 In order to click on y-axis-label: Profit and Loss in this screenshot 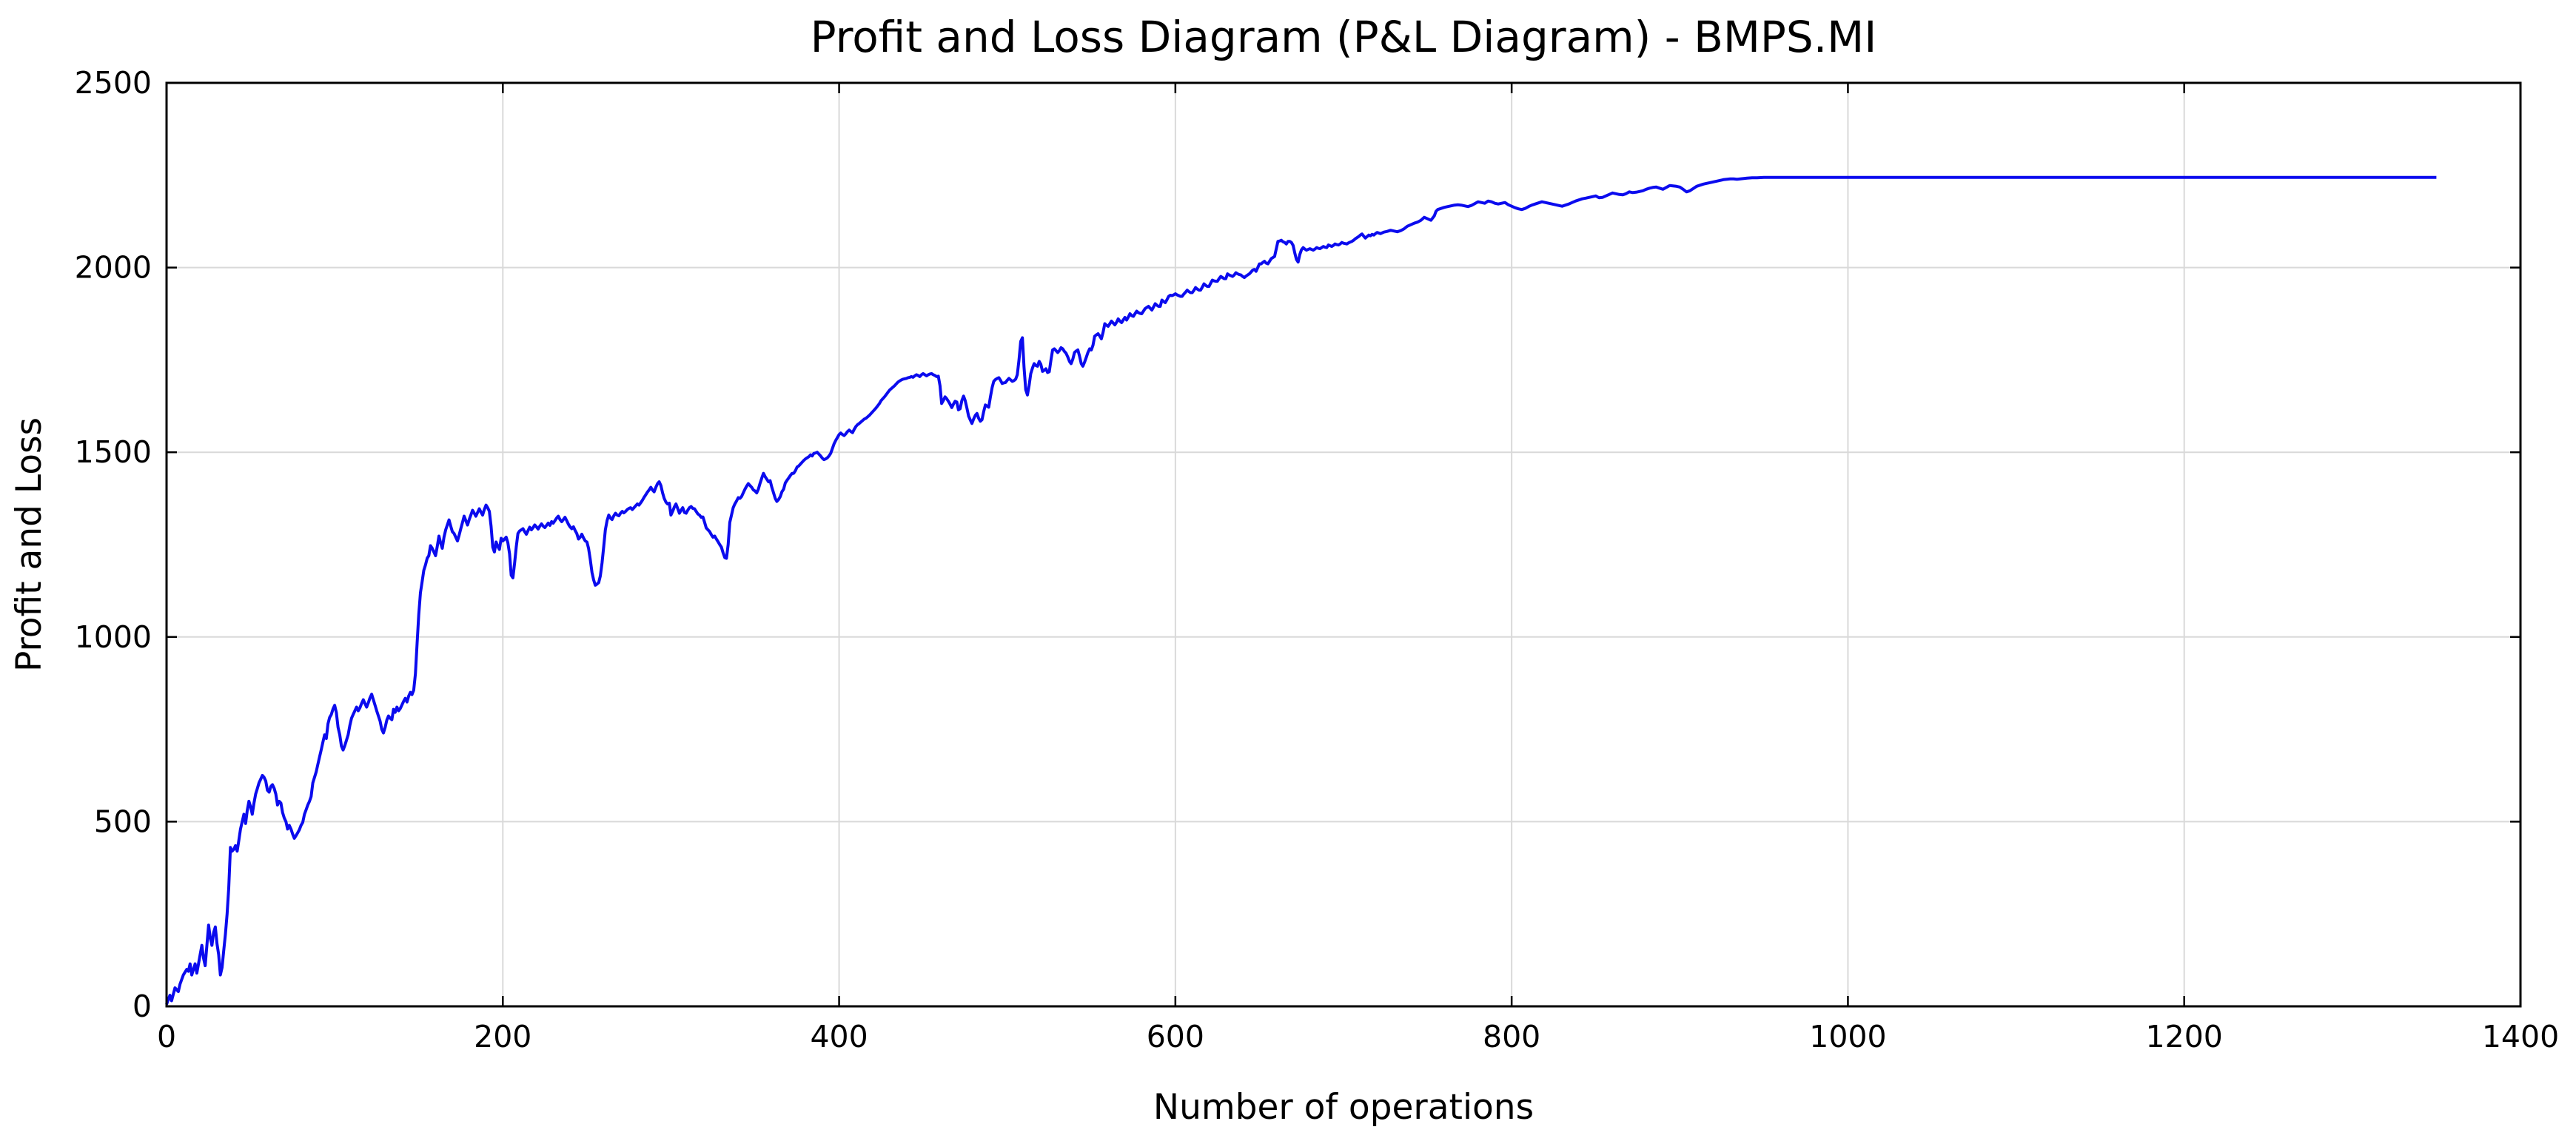, I will do `click(29, 544)`.